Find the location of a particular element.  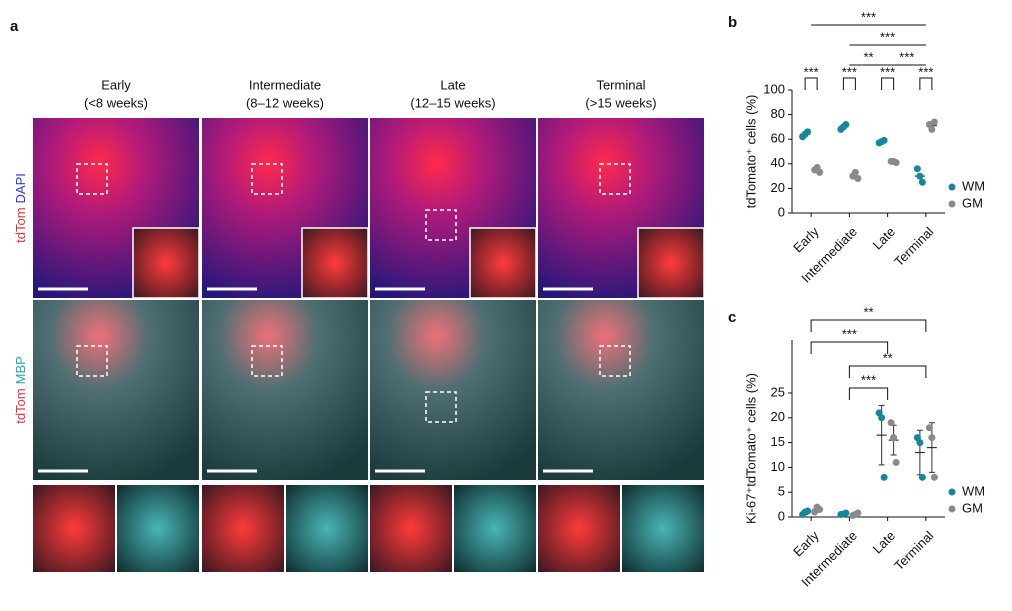

column-subtitle: (8–12 weeks) is located at coordinates (285, 102).